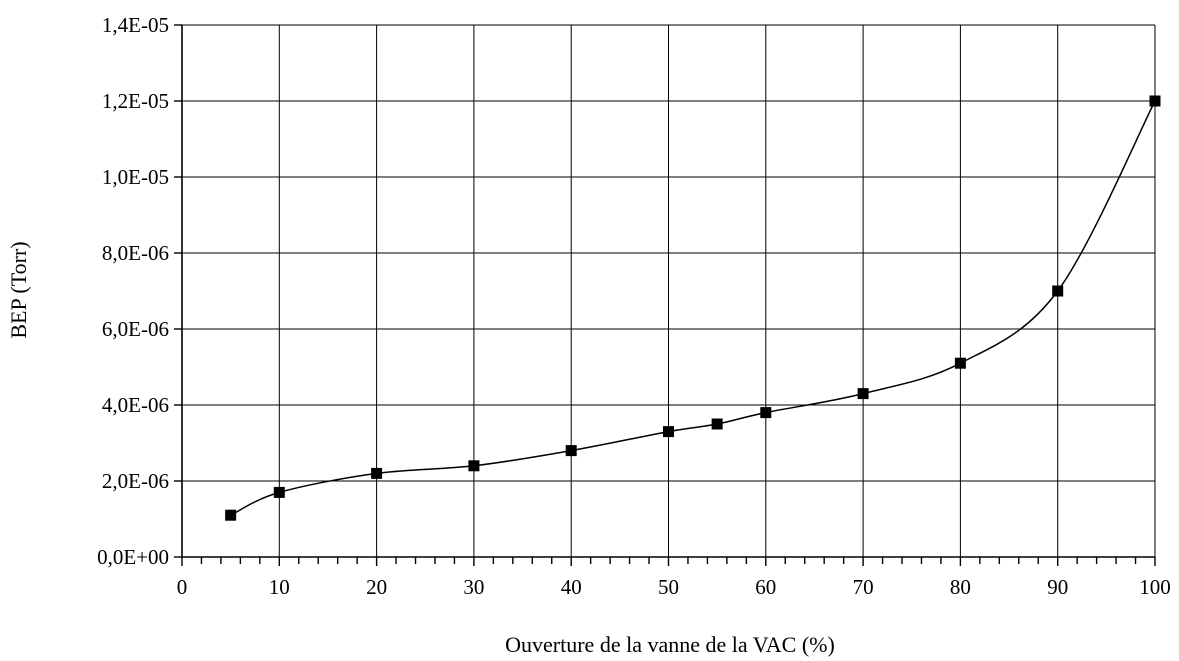 The height and width of the screenshot is (661, 1179). I want to click on x-tick-label: 60, so click(765, 587).